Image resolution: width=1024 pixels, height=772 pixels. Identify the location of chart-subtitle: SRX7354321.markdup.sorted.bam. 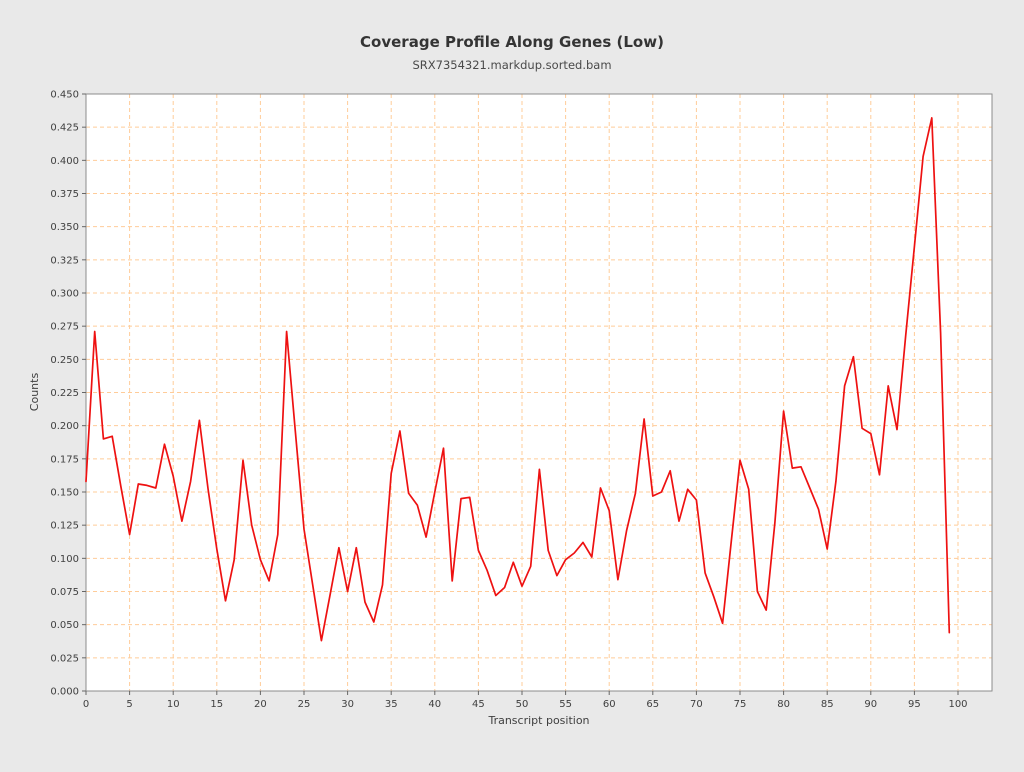
(511, 65).